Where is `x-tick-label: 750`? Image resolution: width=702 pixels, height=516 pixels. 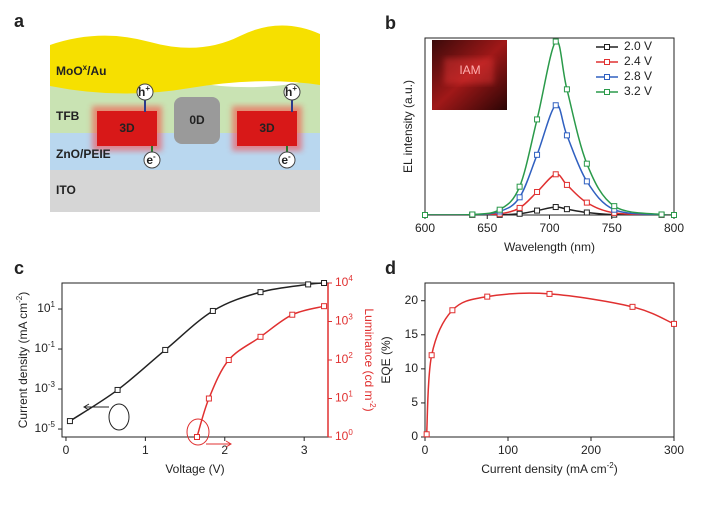 x-tick-label: 750 is located at coordinates (612, 228).